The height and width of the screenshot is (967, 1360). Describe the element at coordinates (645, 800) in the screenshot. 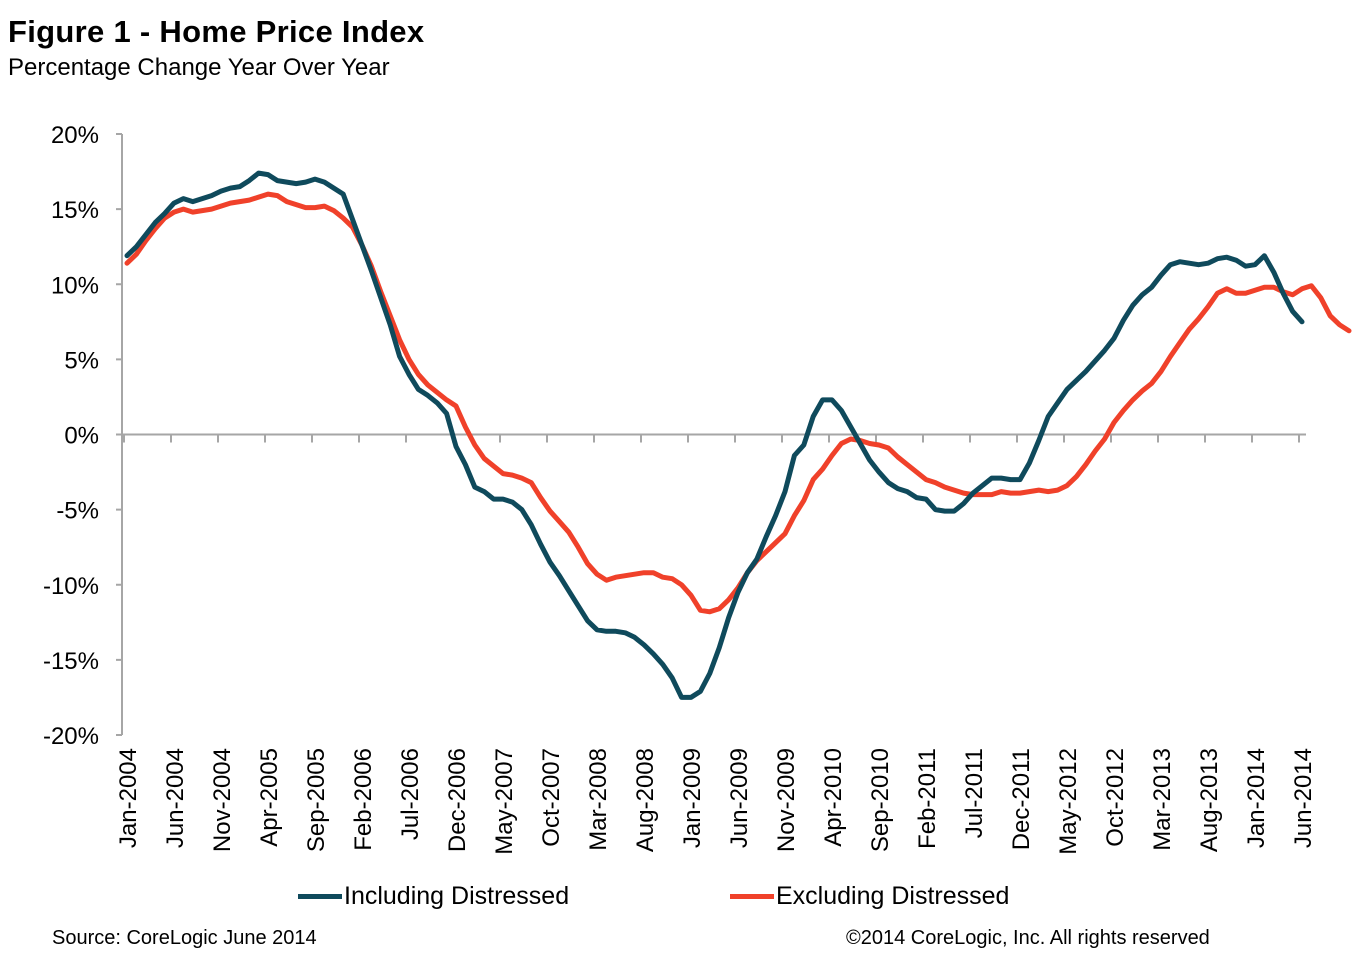

I see `x-tick-label: Aug-2008` at that location.